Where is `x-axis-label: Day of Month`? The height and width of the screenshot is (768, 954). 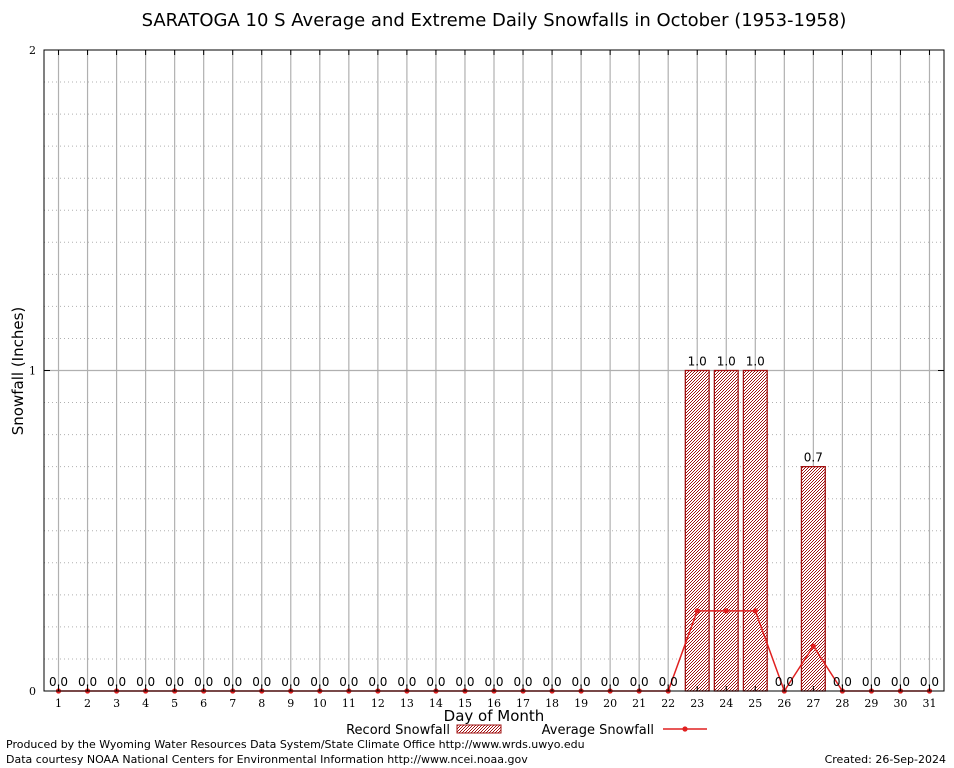 x-axis-label: Day of Month is located at coordinates (494, 716).